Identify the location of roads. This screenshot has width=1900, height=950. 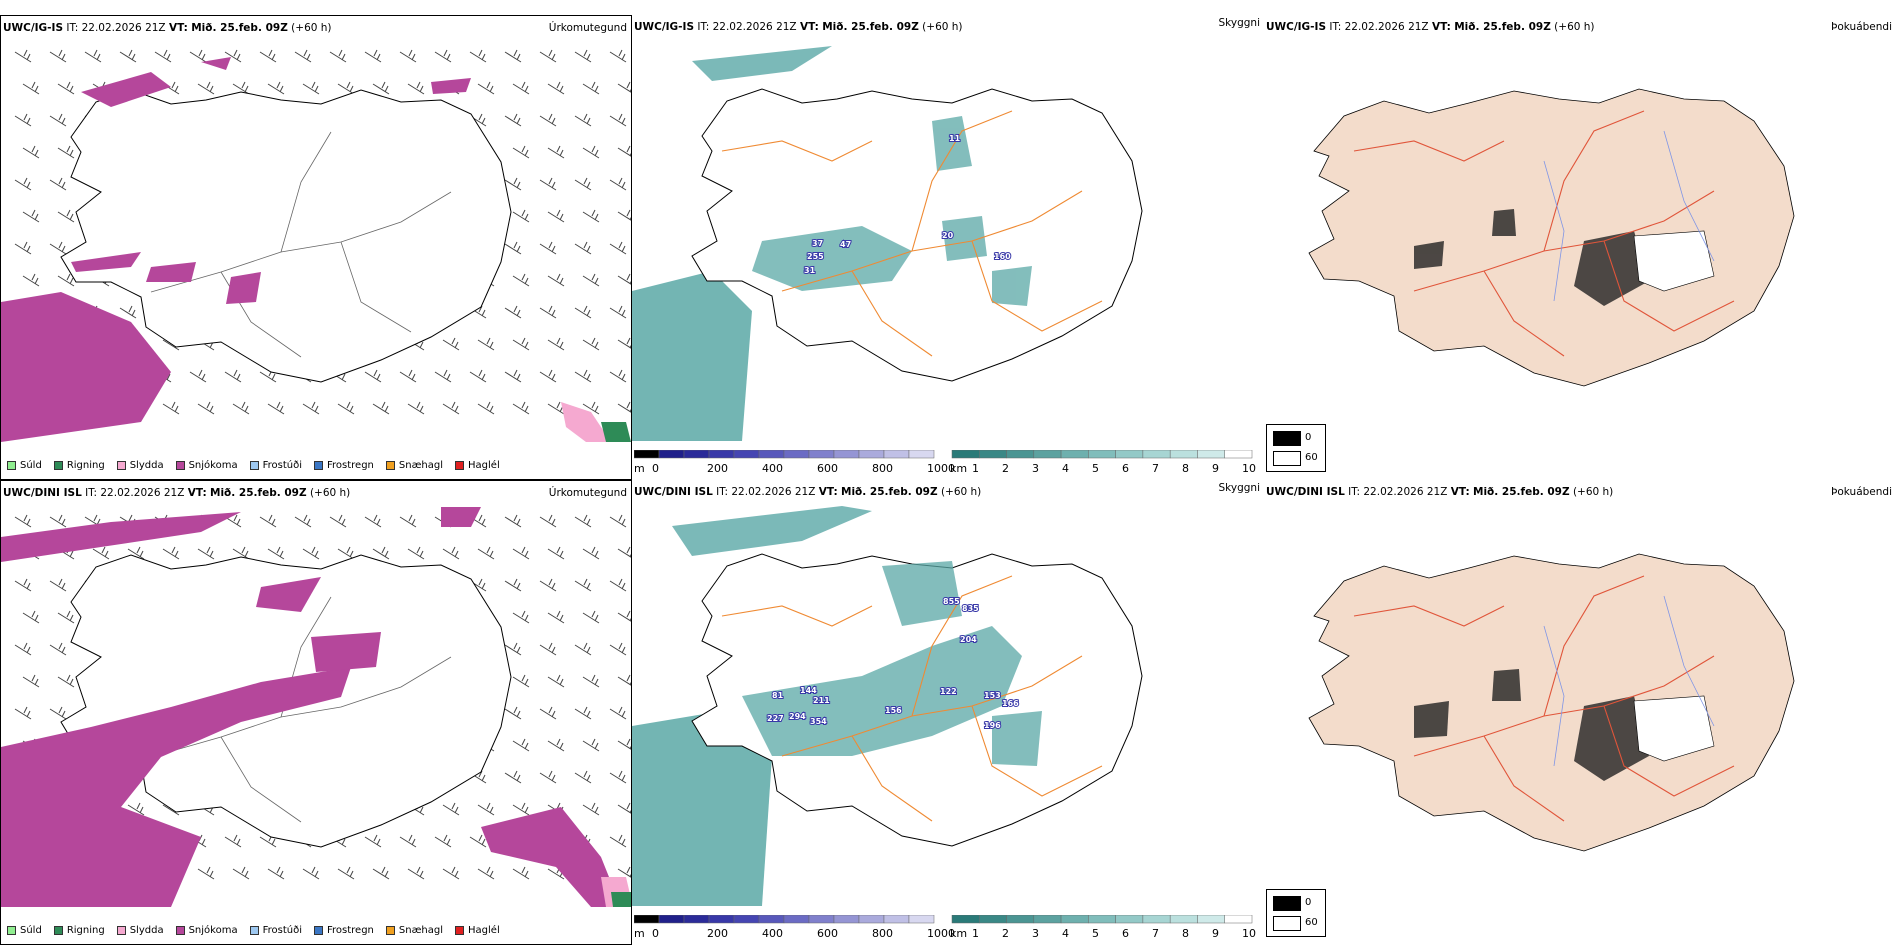
(912, 233).